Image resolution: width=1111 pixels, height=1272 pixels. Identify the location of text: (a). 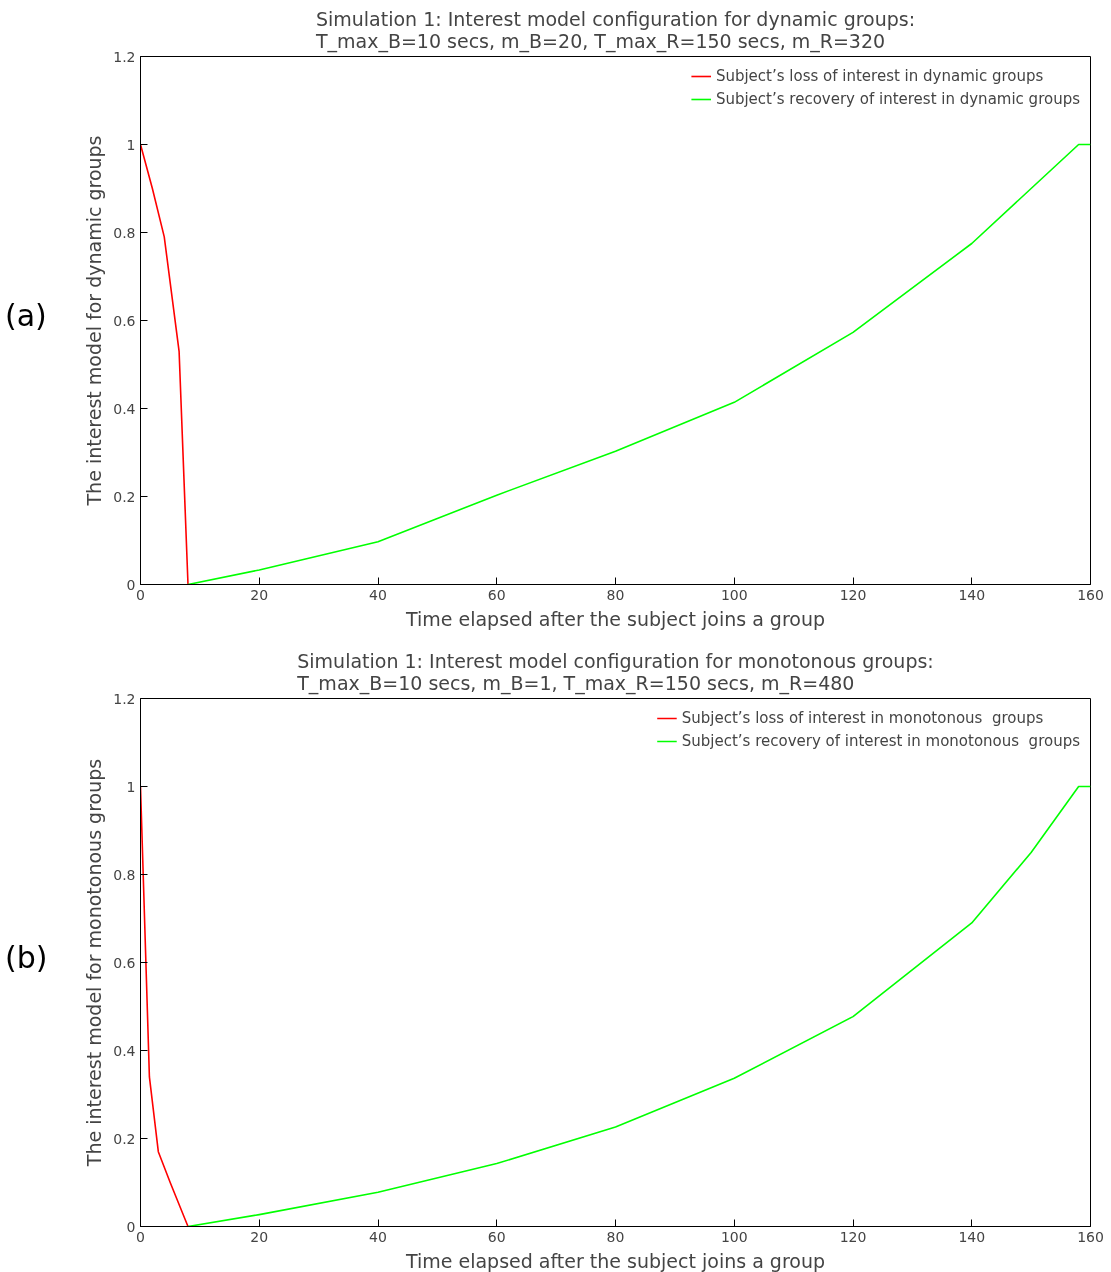
(26, 316).